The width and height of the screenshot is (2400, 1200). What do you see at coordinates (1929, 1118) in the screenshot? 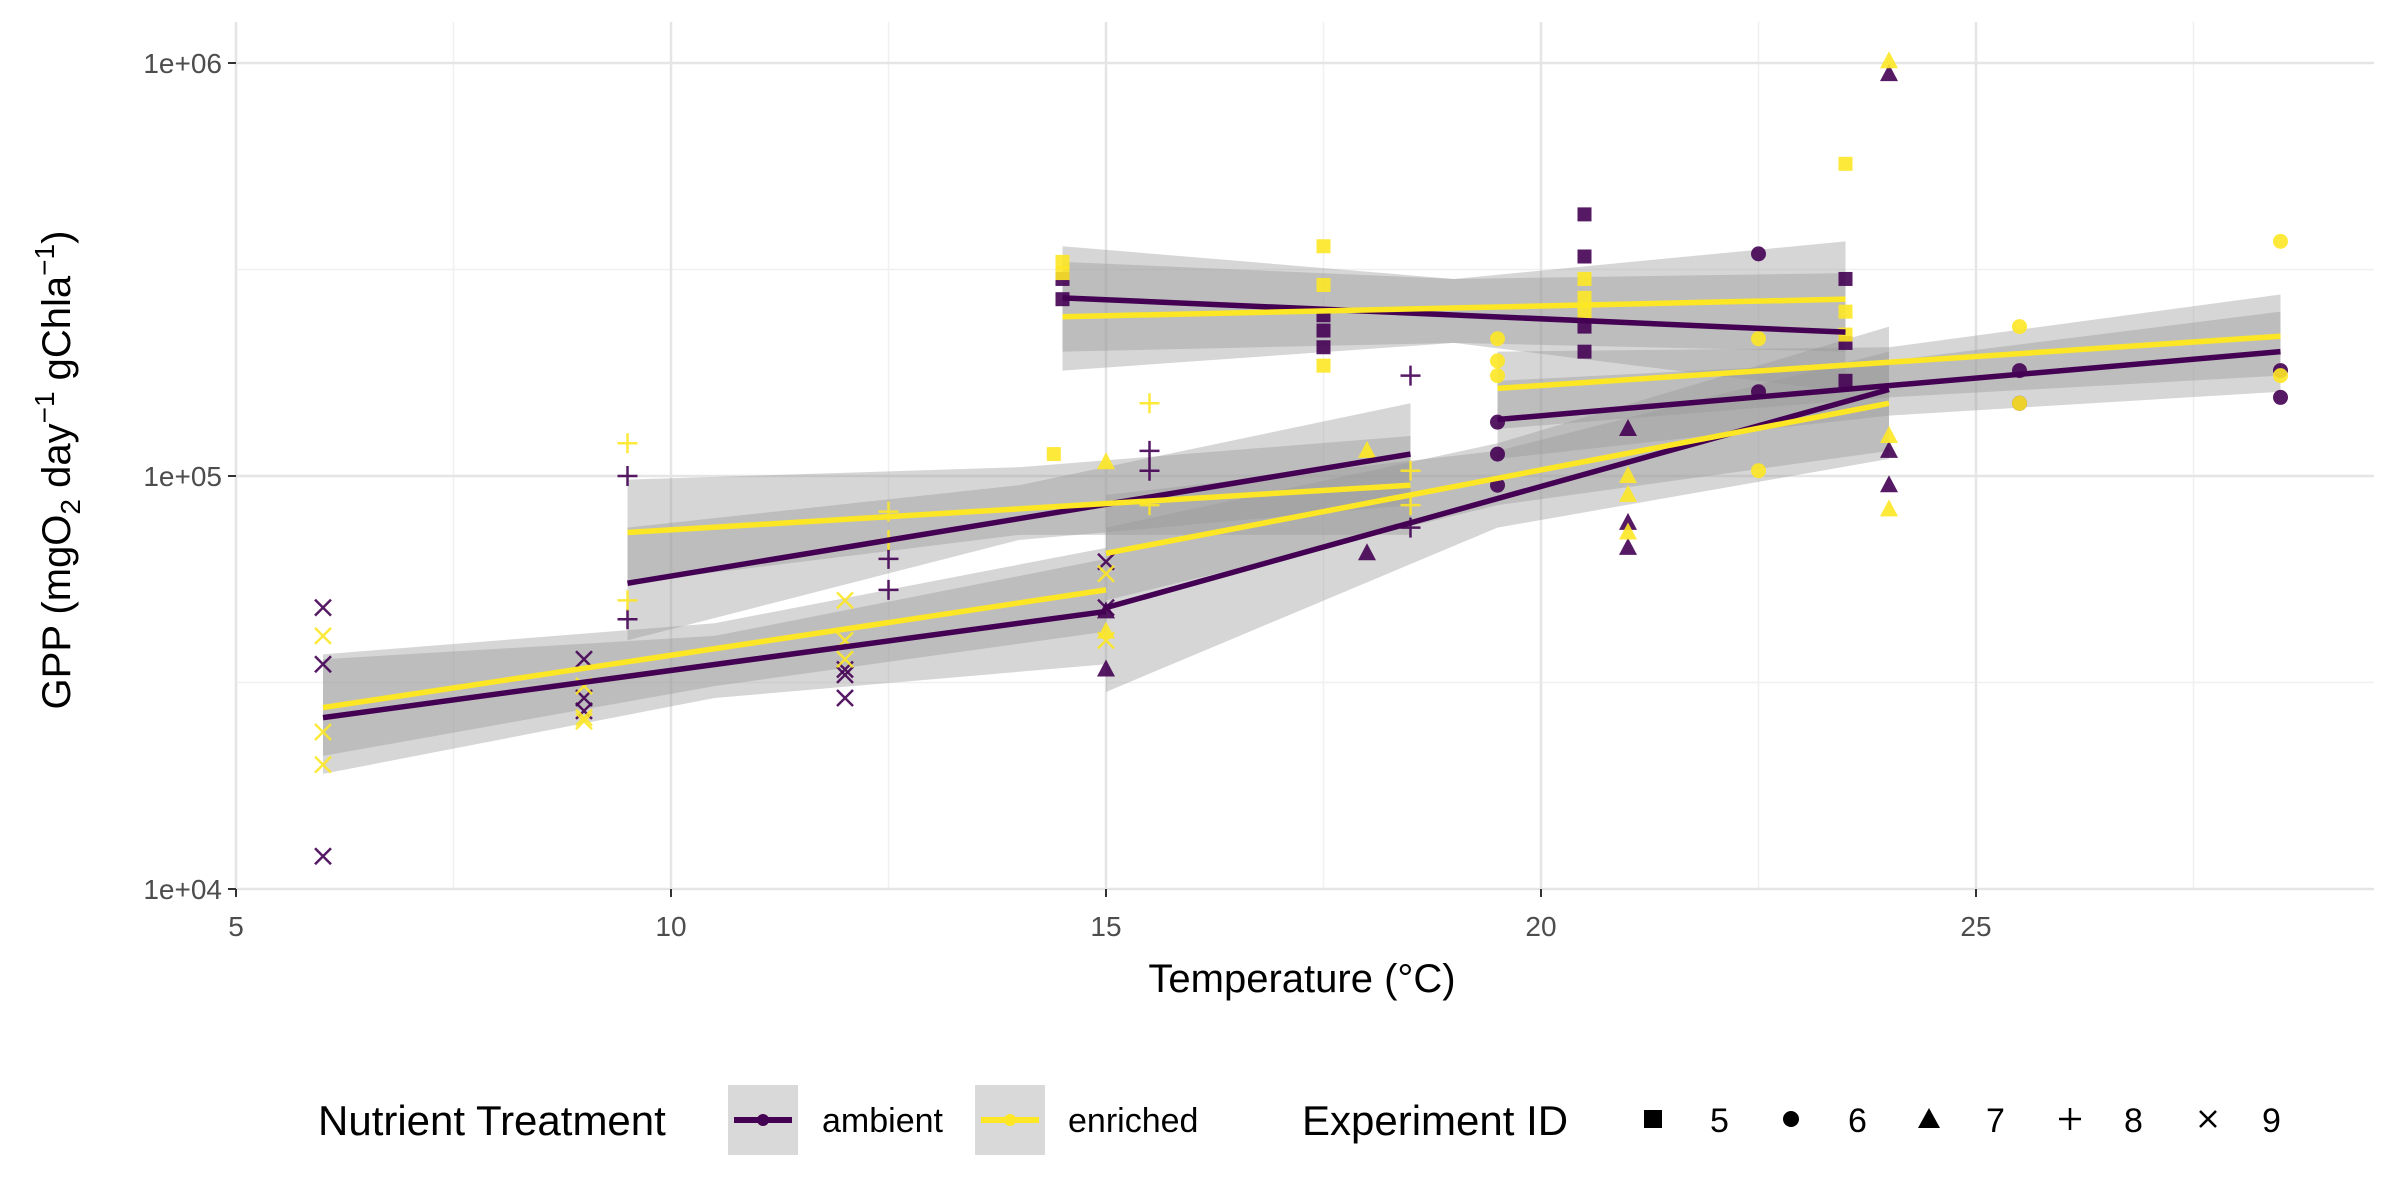
I see `legend-triangle-icon` at bounding box center [1929, 1118].